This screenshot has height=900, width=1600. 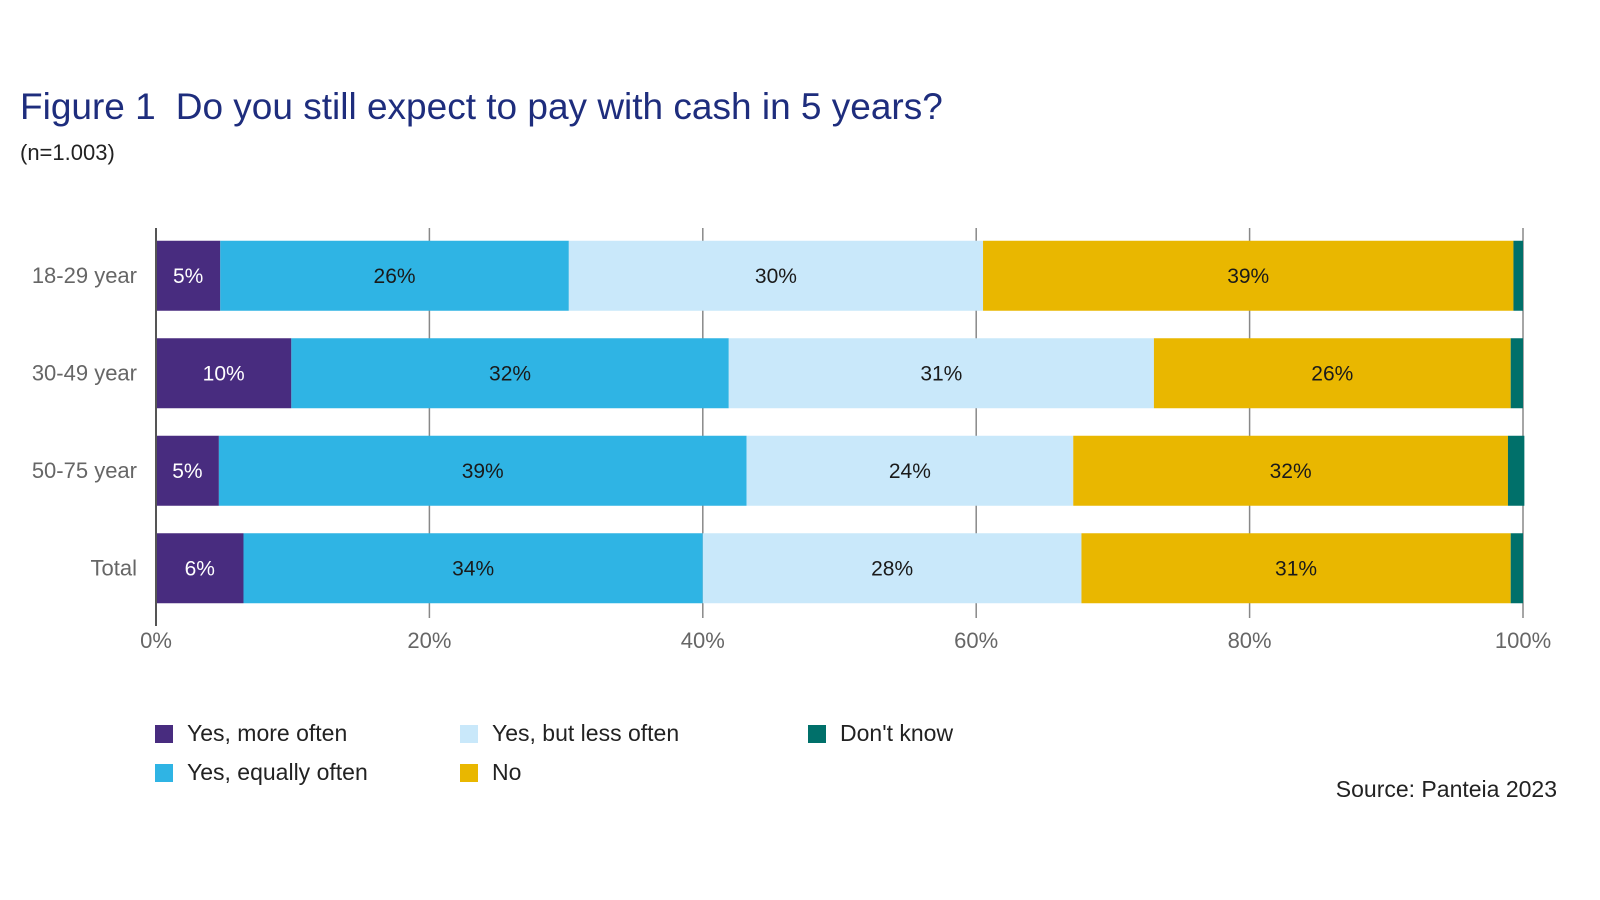 I want to click on chart-subtitle: (n=1.003), so click(x=67, y=152).